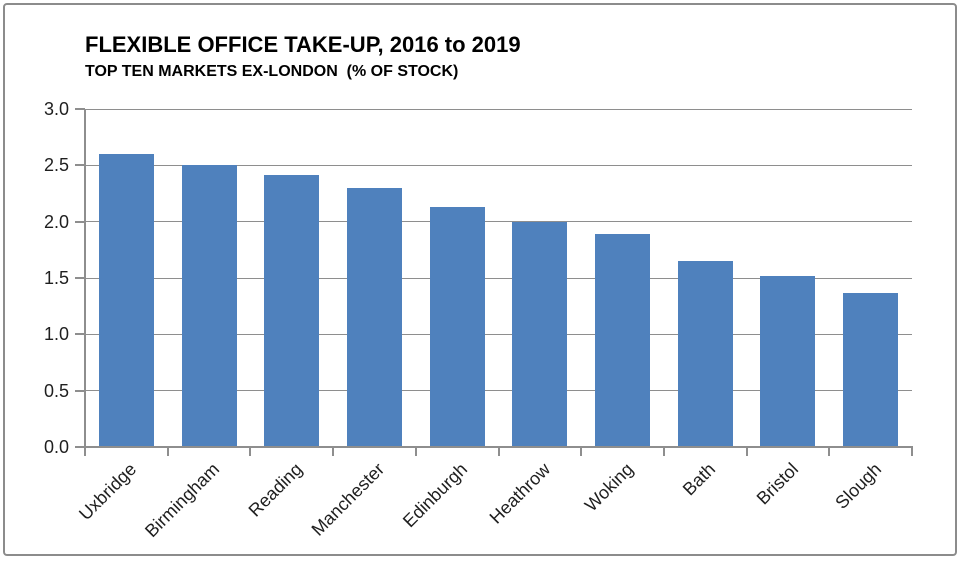 Image resolution: width=960 pixels, height=579 pixels. I want to click on y-axis-line, so click(85, 278).